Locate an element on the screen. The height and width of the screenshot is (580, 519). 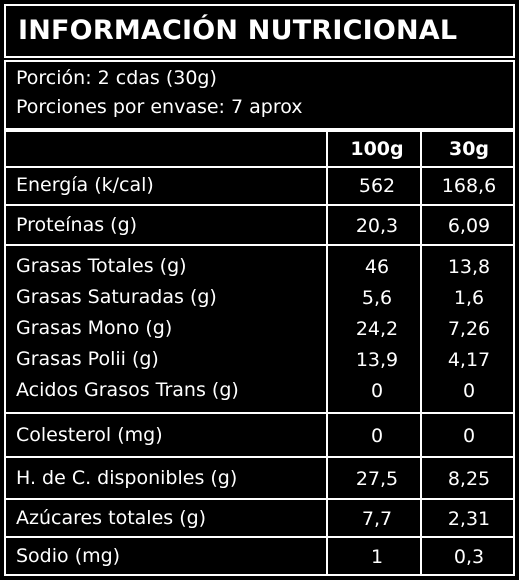
value-30g: 2,31 is located at coordinates (469, 519).